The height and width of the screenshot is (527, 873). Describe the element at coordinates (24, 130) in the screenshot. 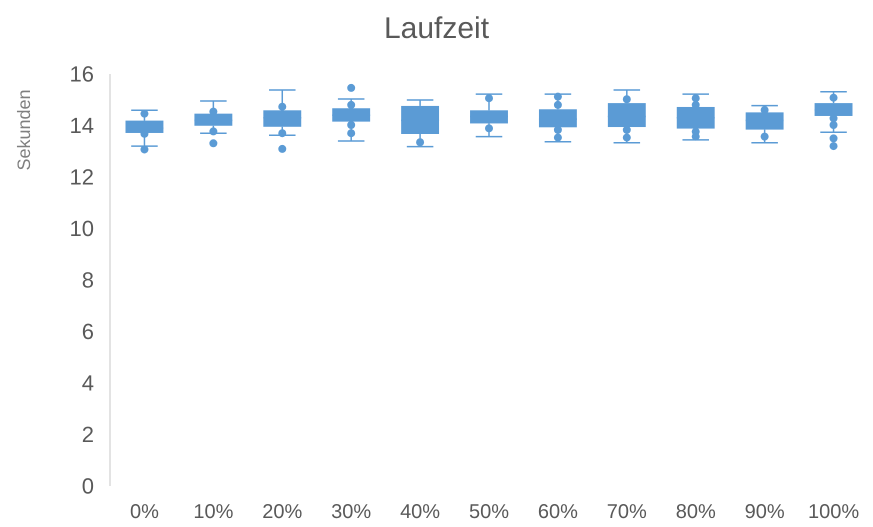

I see `y-axis-title: Sekunden` at that location.